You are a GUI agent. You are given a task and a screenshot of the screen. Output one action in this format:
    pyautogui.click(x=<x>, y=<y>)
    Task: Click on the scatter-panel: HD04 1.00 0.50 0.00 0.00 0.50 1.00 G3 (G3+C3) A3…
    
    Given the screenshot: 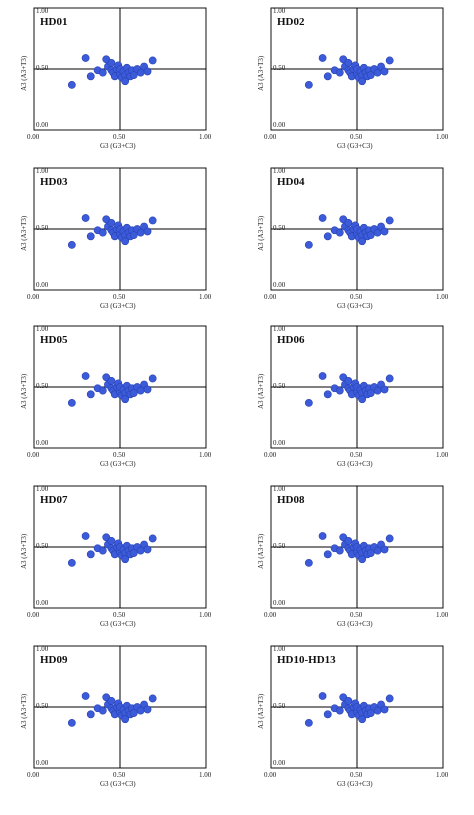 What is the action you would take?
    pyautogui.click(x=356, y=242)
    